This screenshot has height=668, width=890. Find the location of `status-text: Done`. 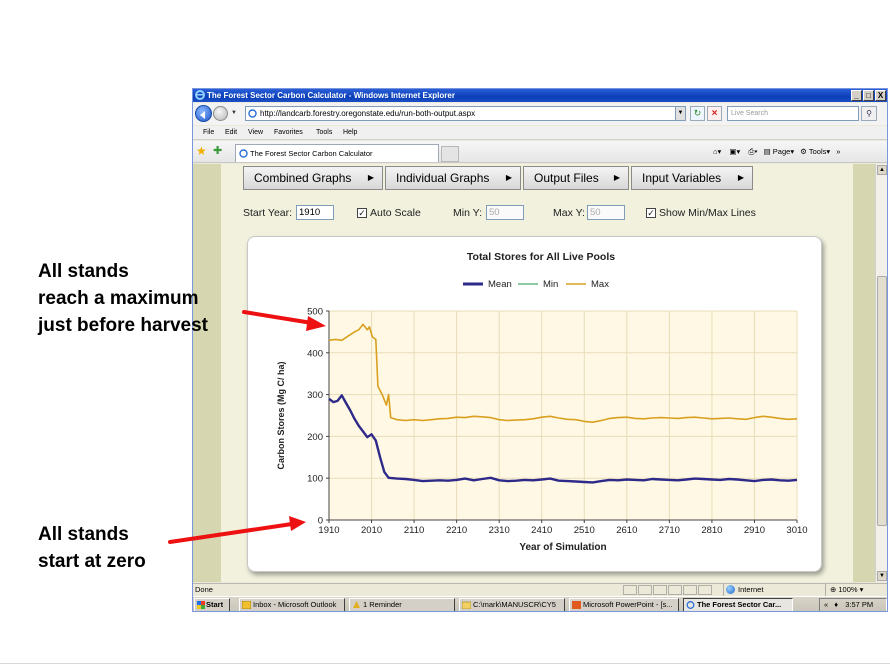

status-text: Done is located at coordinates (204, 589).